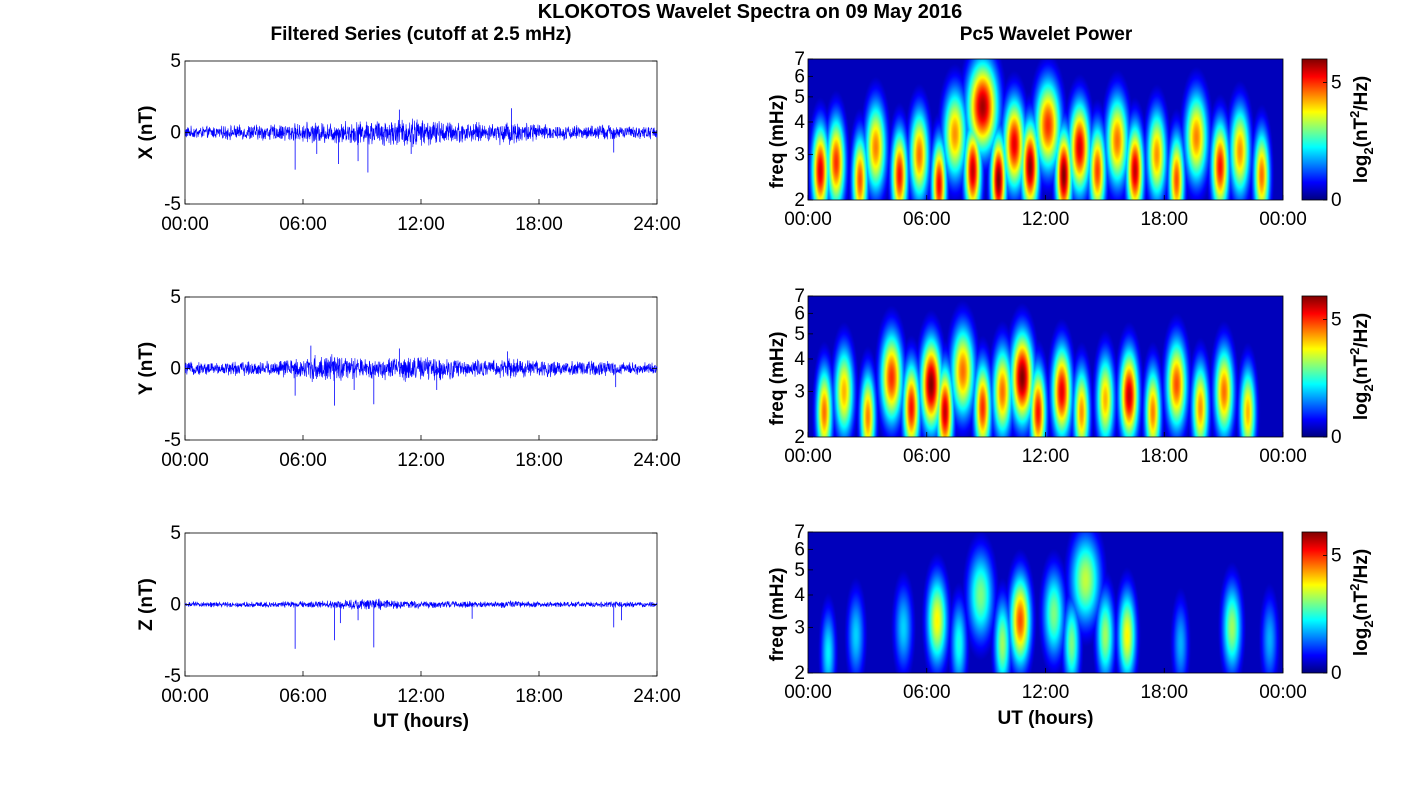 This screenshot has width=1418, height=788. I want to click on freq-axis-label-z: freq (mHz), so click(777, 615).